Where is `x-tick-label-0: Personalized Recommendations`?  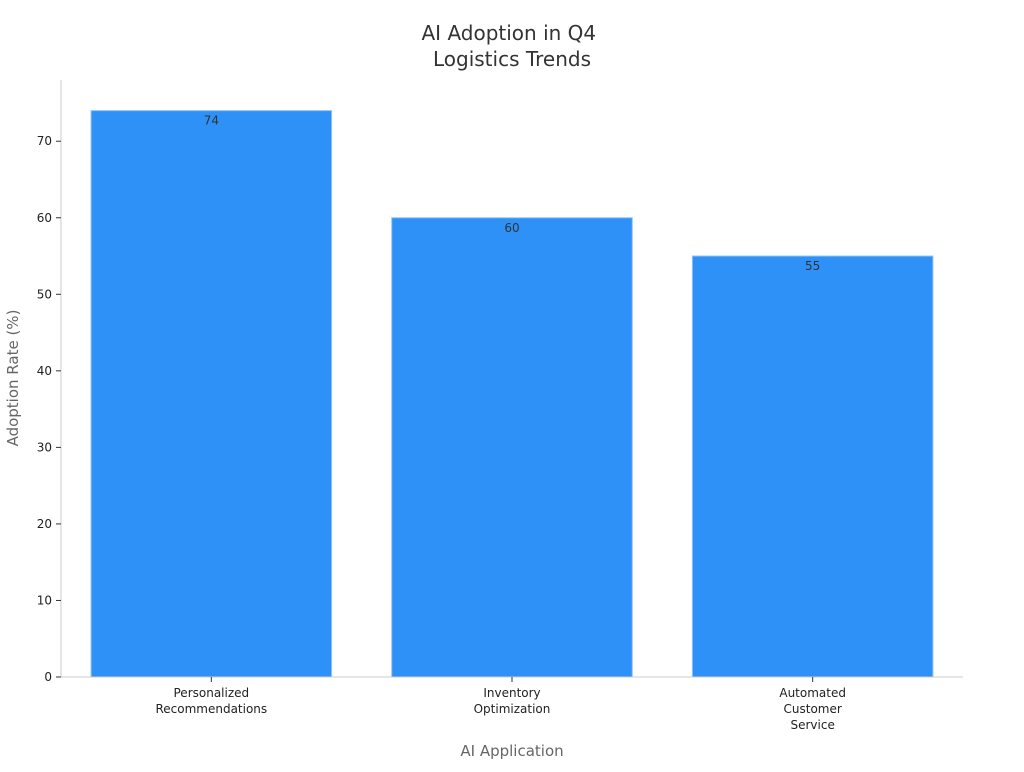 x-tick-label-0: Personalized Recommendations is located at coordinates (211, 701).